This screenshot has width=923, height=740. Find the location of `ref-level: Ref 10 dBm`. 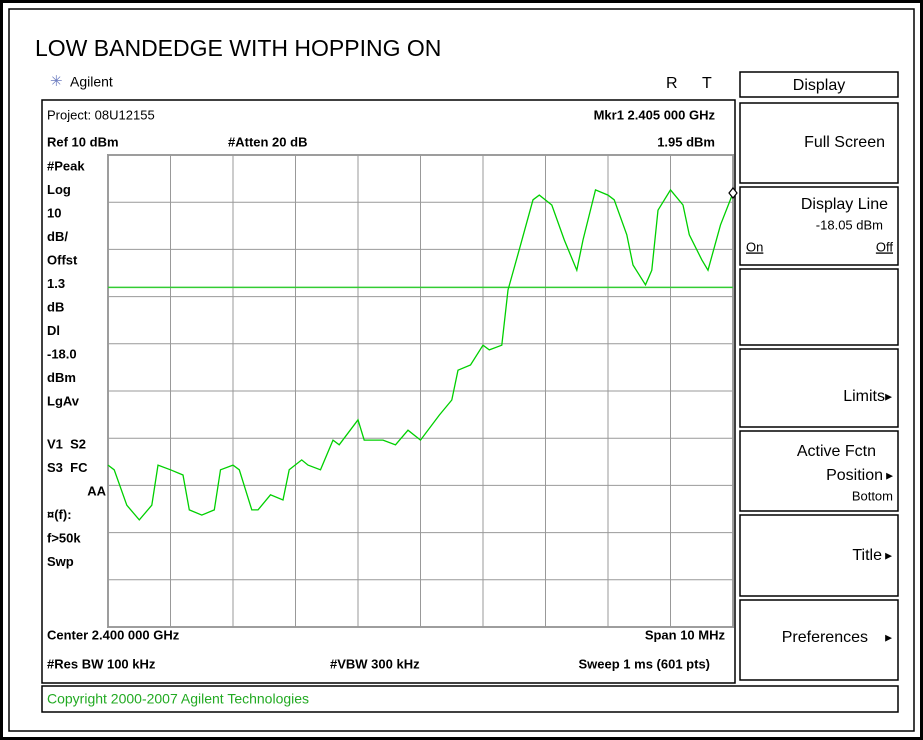

ref-level: Ref 10 dBm is located at coordinates (83, 141).